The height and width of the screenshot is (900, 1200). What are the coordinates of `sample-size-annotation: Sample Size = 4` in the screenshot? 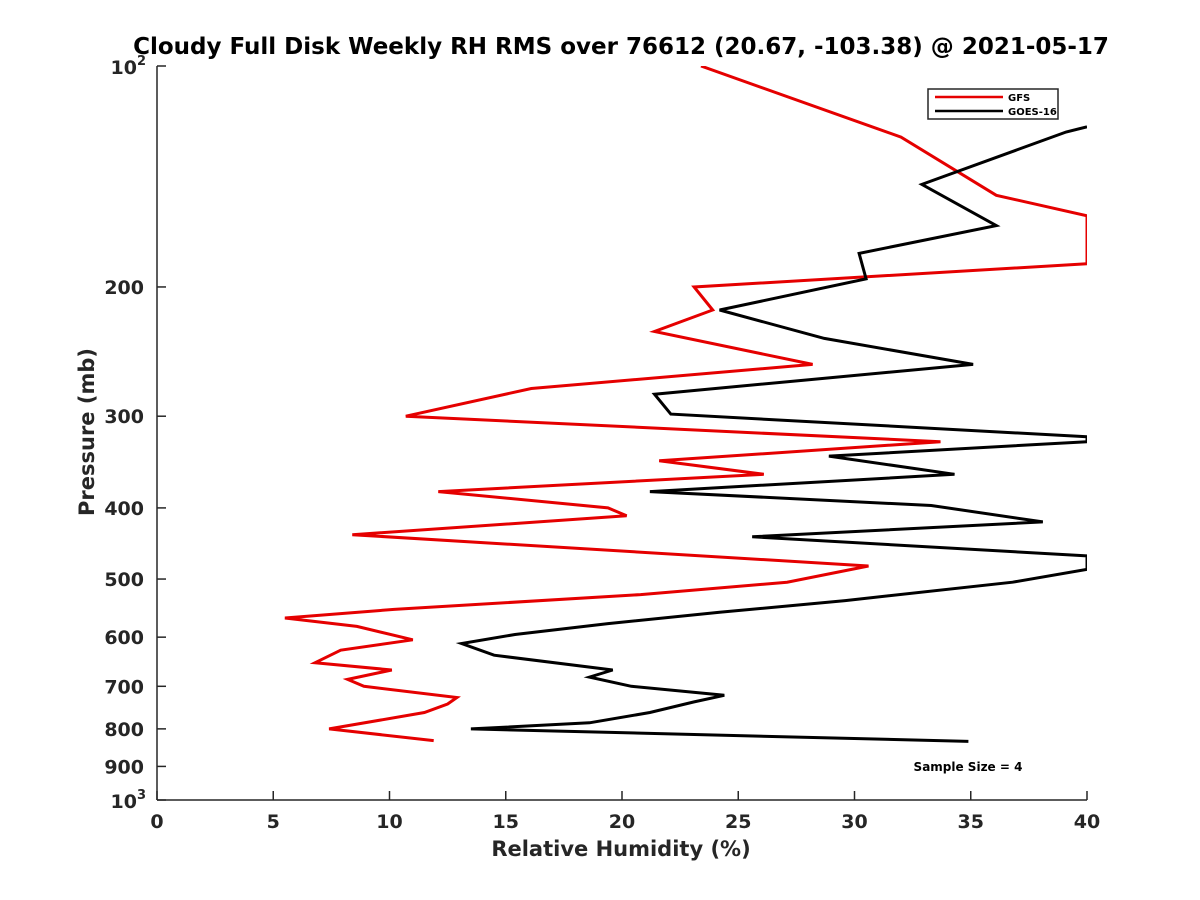 It's located at (968, 767).